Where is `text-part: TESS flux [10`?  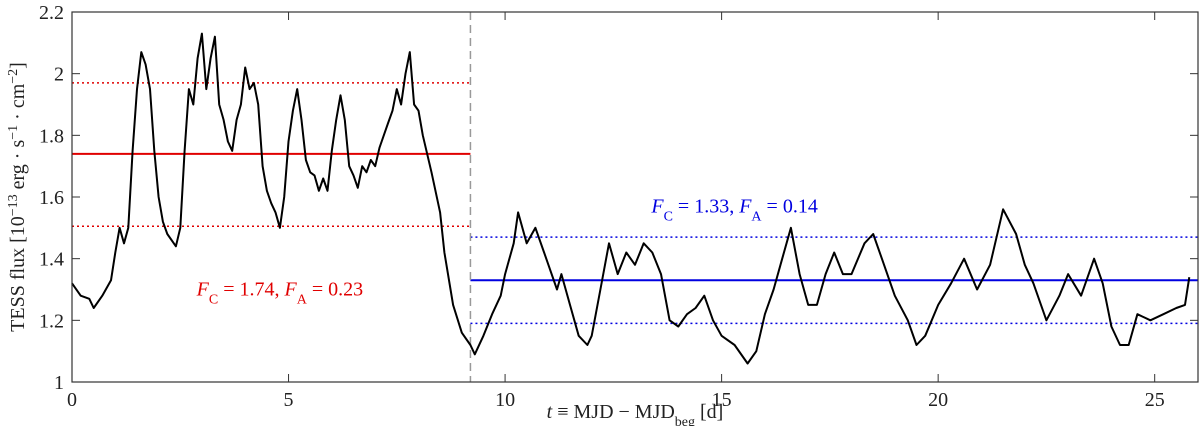
text-part: TESS flux [10 is located at coordinates (18, 274).